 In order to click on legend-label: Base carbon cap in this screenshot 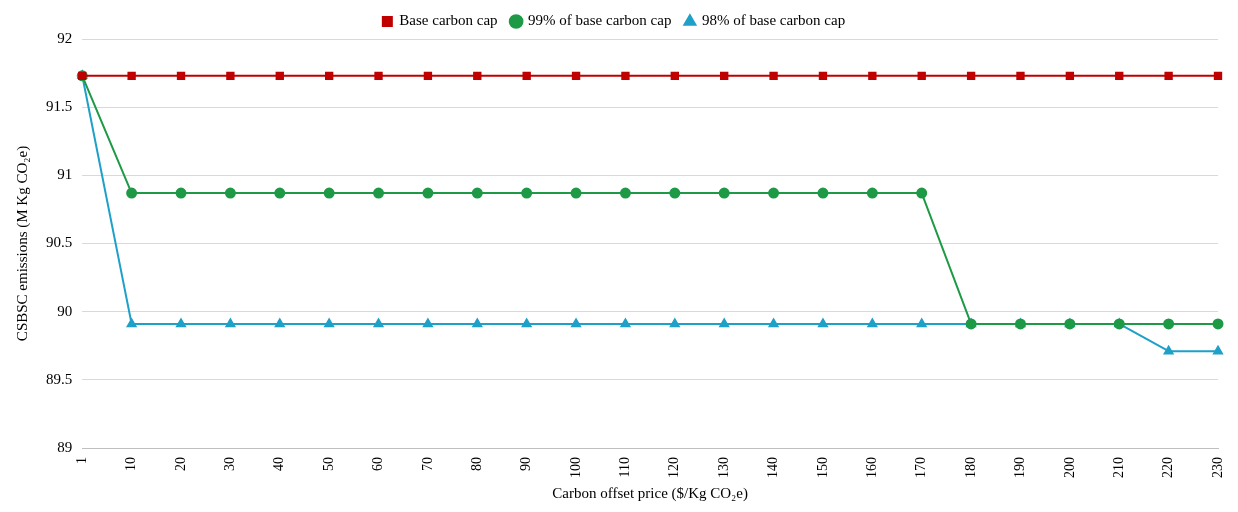, I will do `click(448, 20)`.